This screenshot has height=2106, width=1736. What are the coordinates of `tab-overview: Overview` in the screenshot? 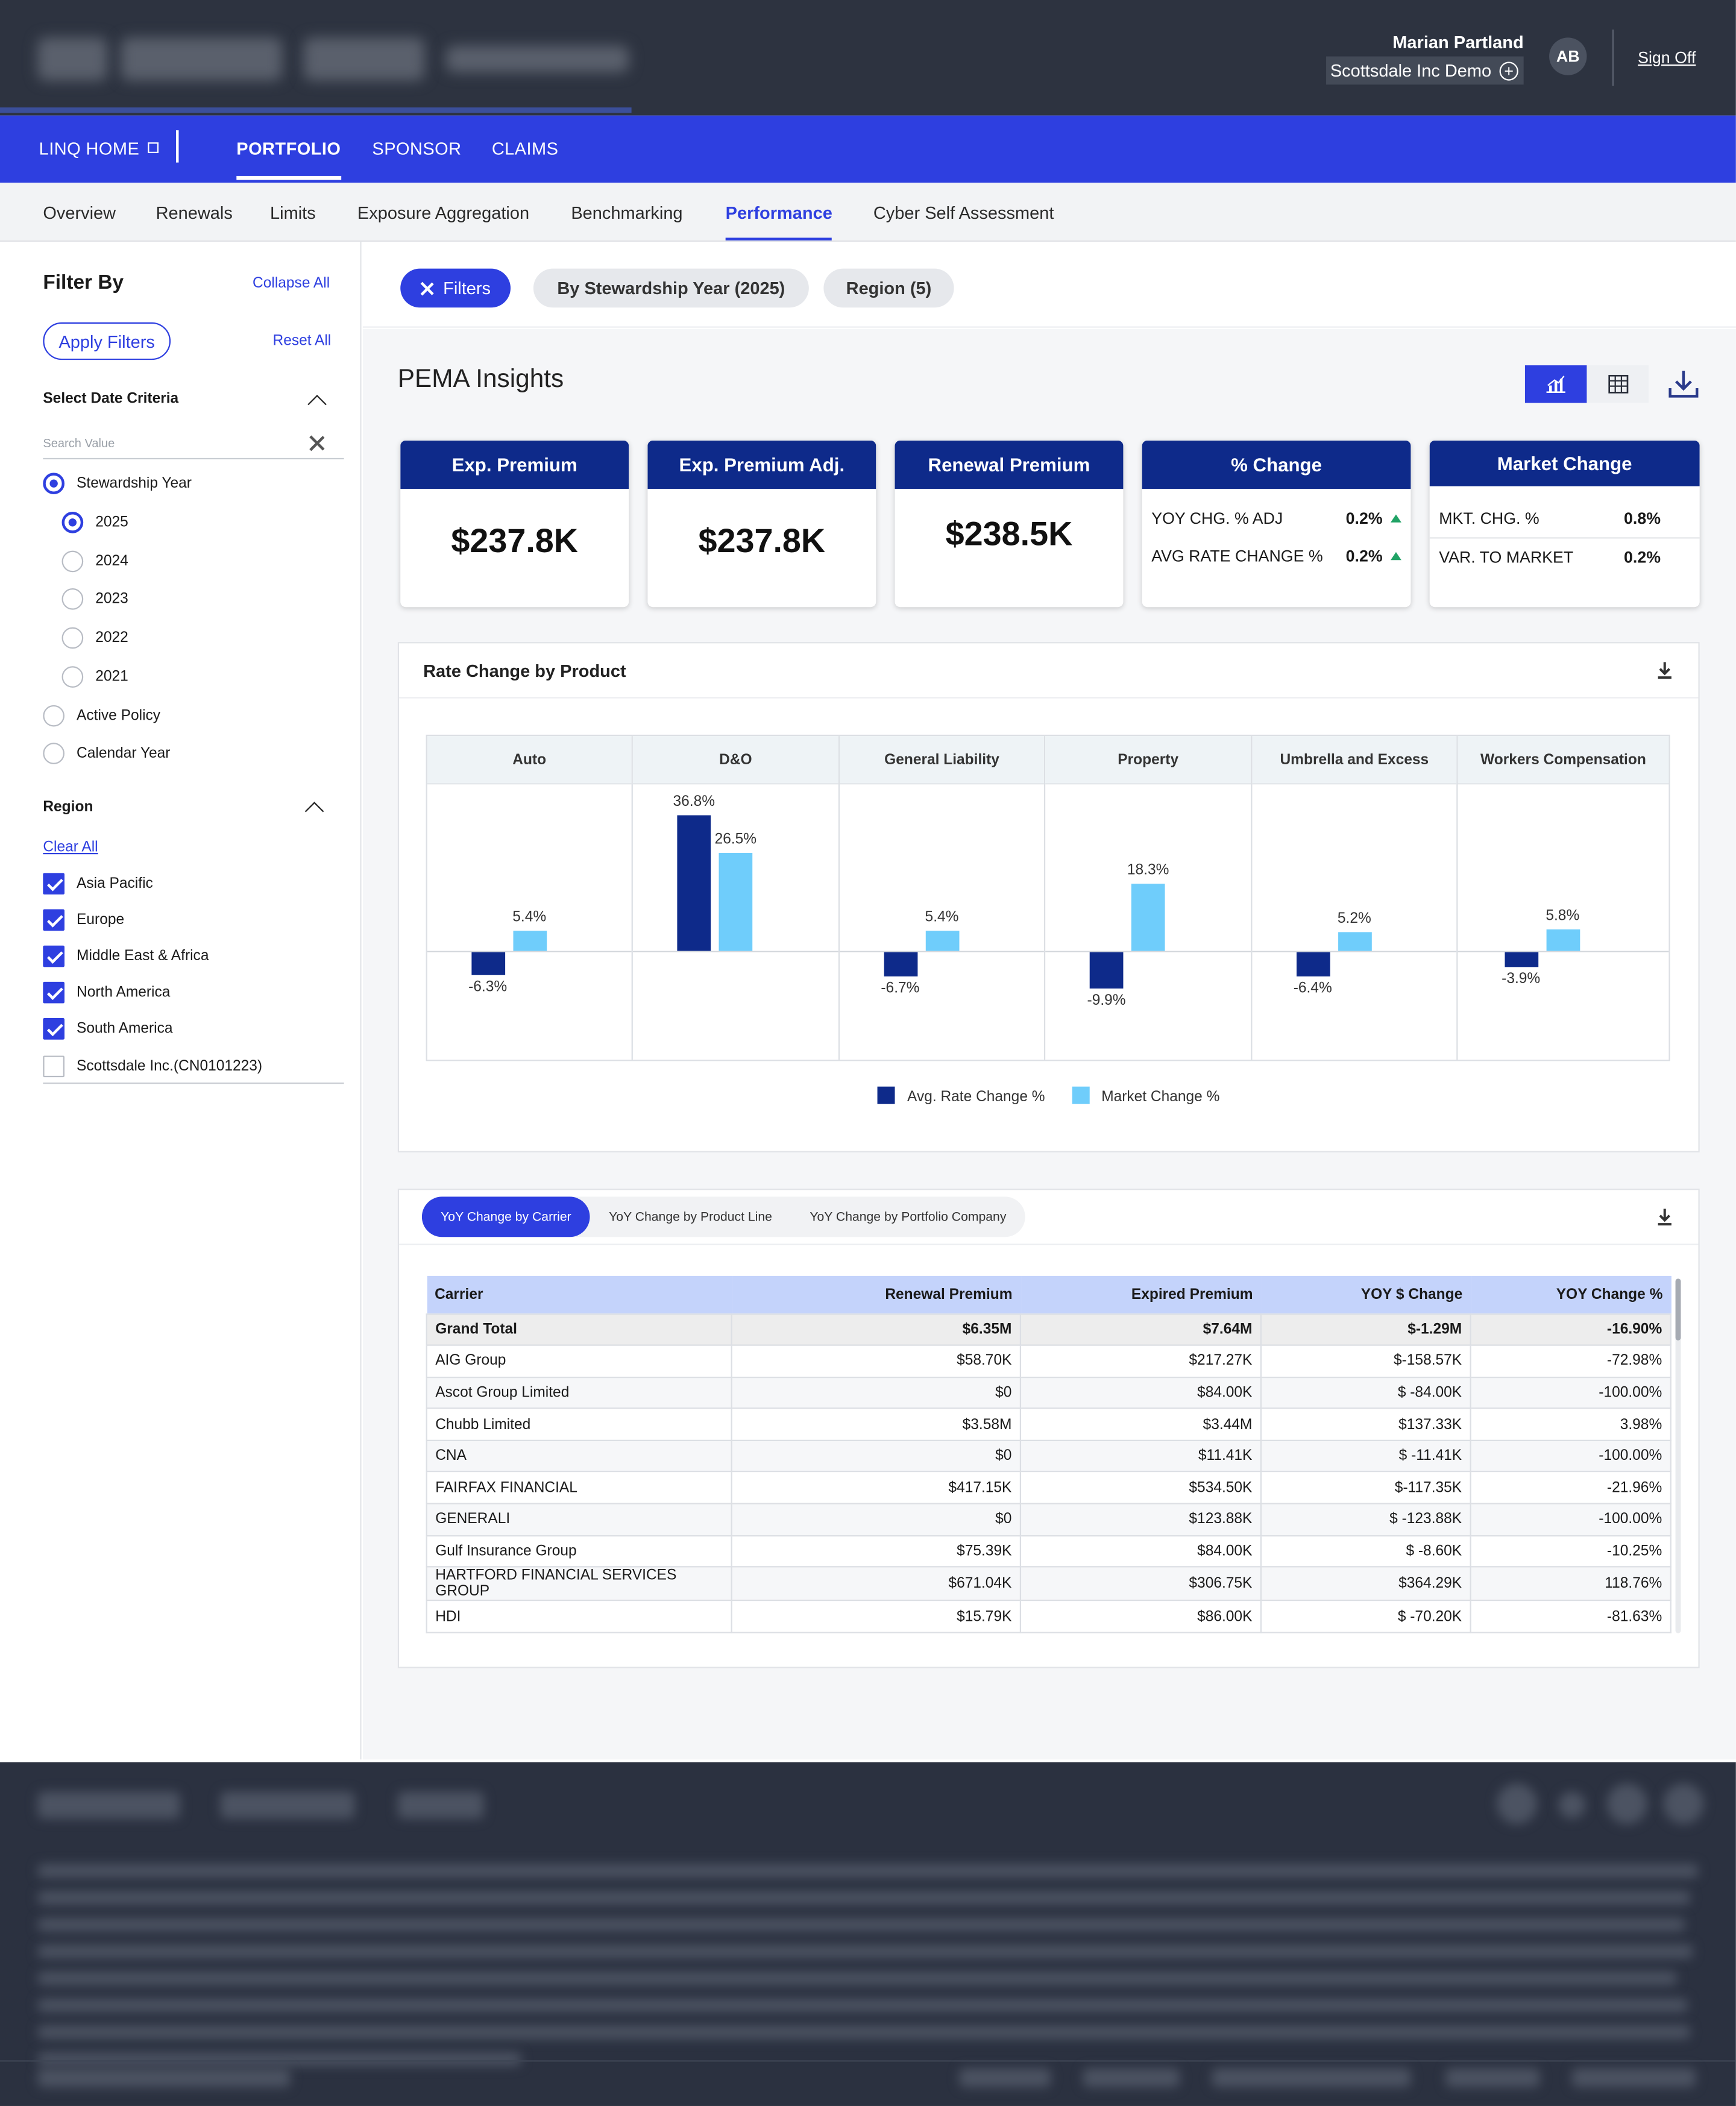 It's located at (79, 213).